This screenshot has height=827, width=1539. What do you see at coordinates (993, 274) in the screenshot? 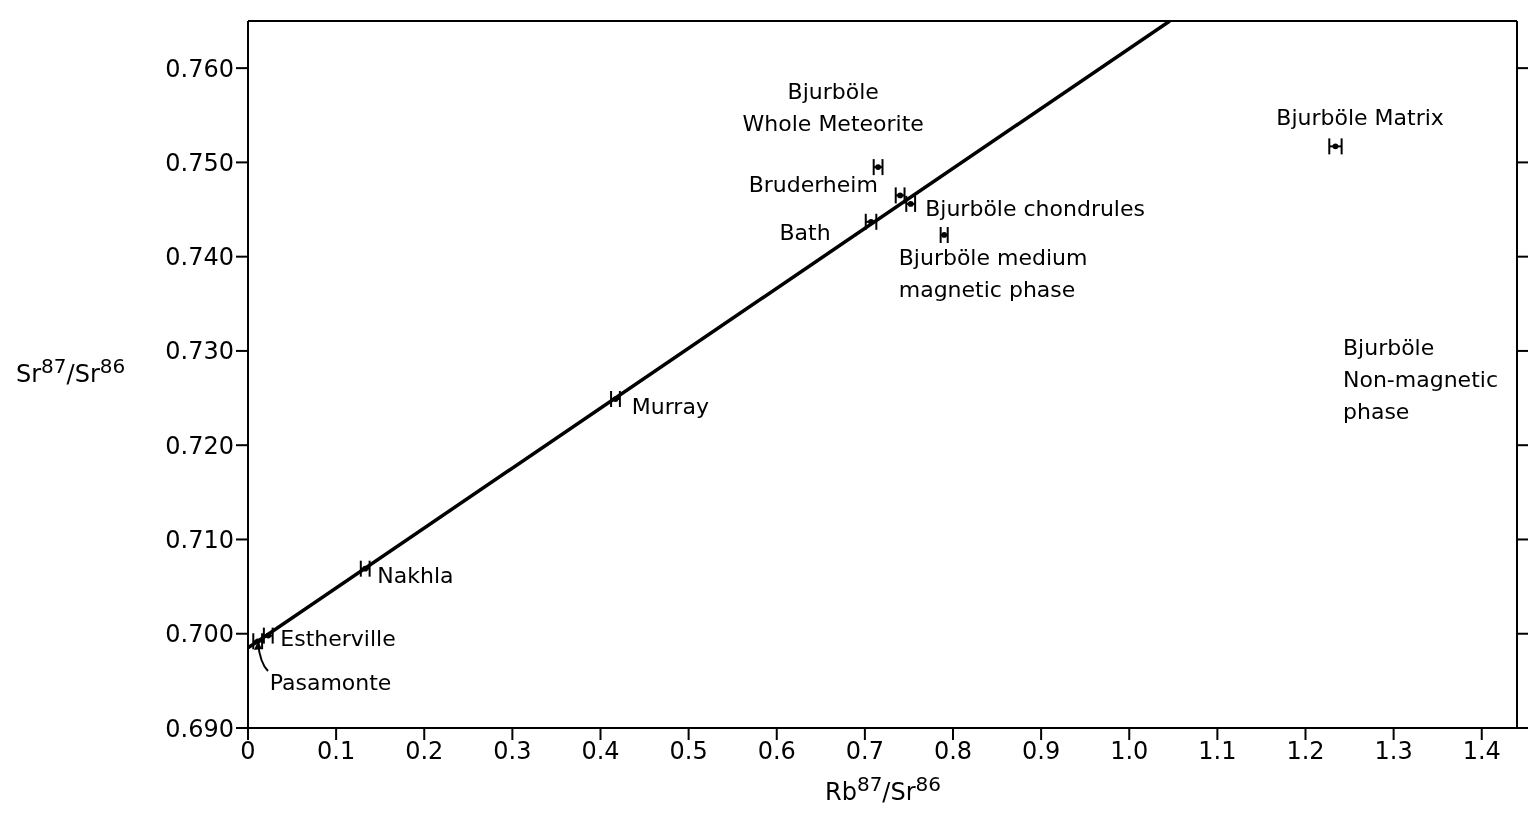
I see `annotation: Bjurböle medium magnetic phase` at bounding box center [993, 274].